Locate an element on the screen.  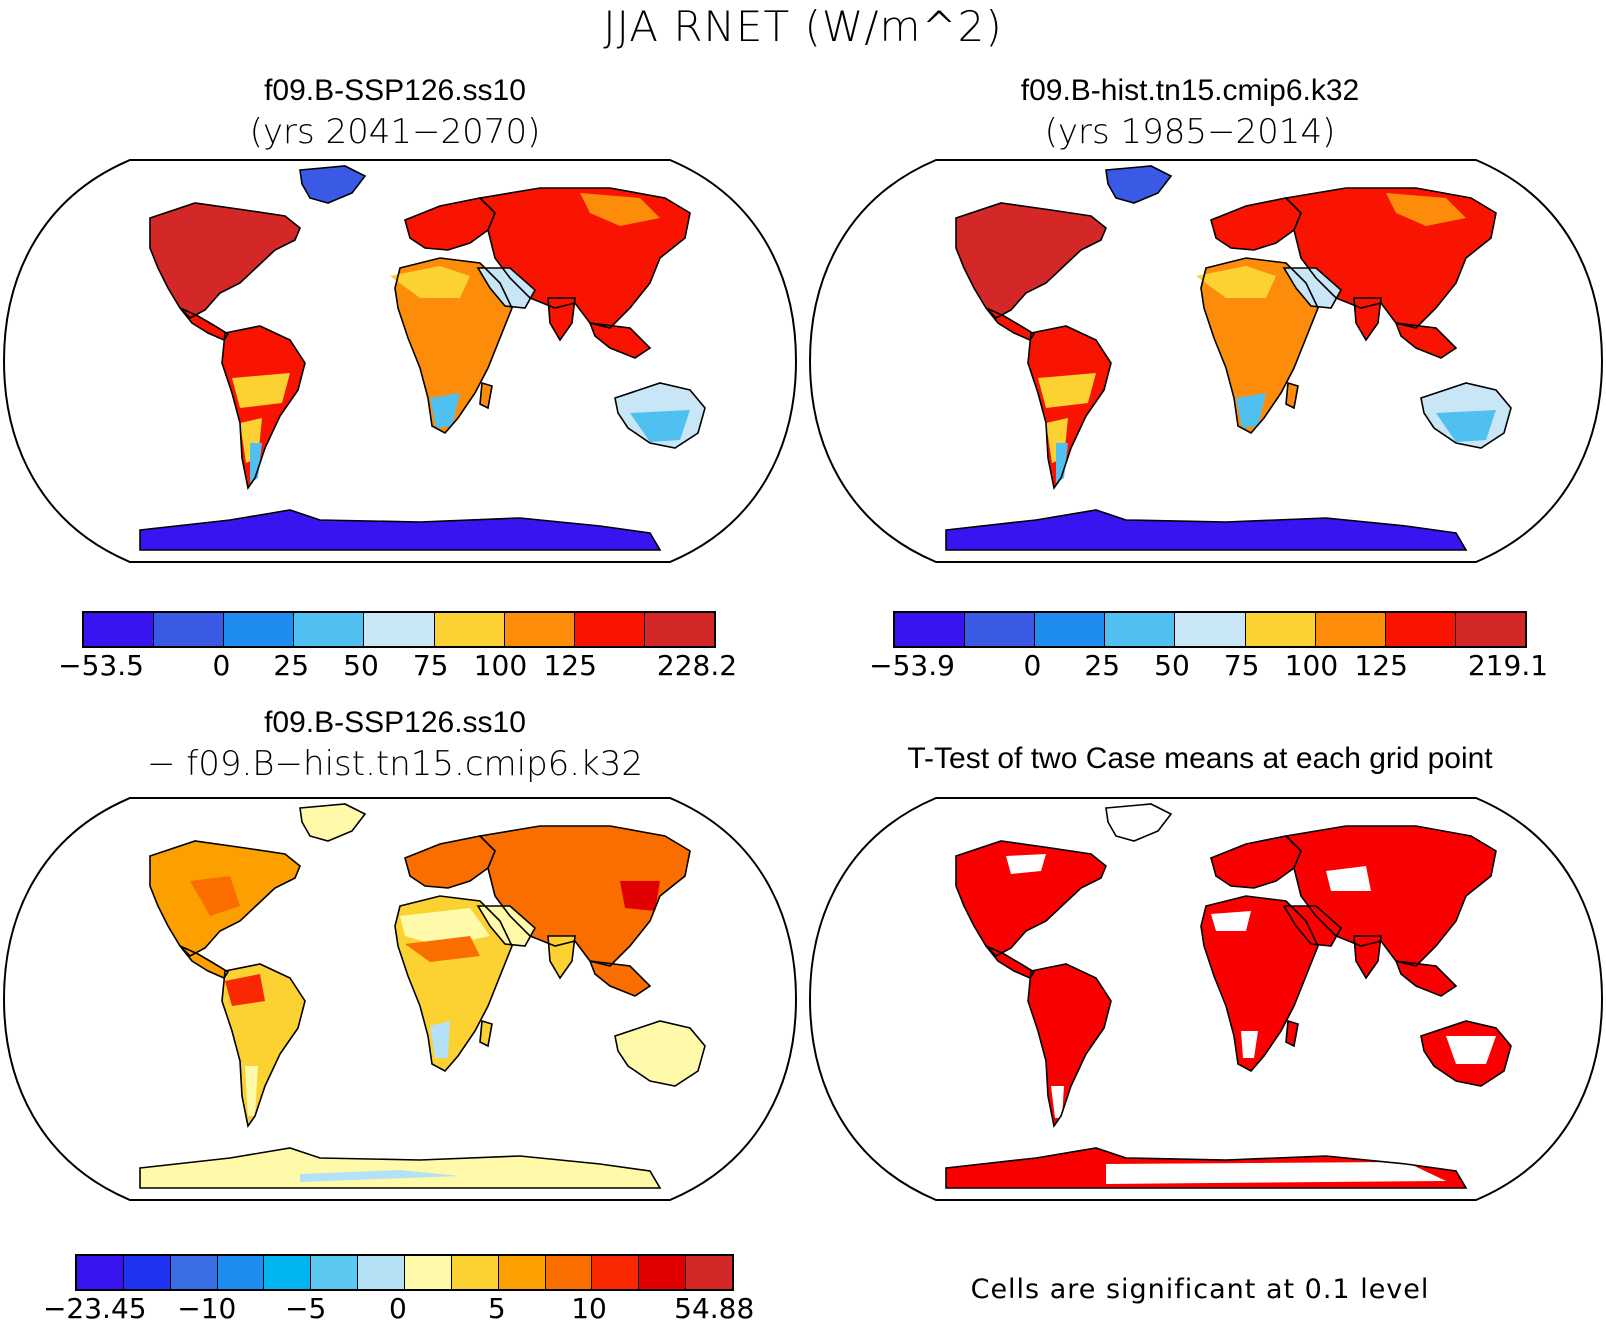
colorbar-top-left is located at coordinates (399, 629).